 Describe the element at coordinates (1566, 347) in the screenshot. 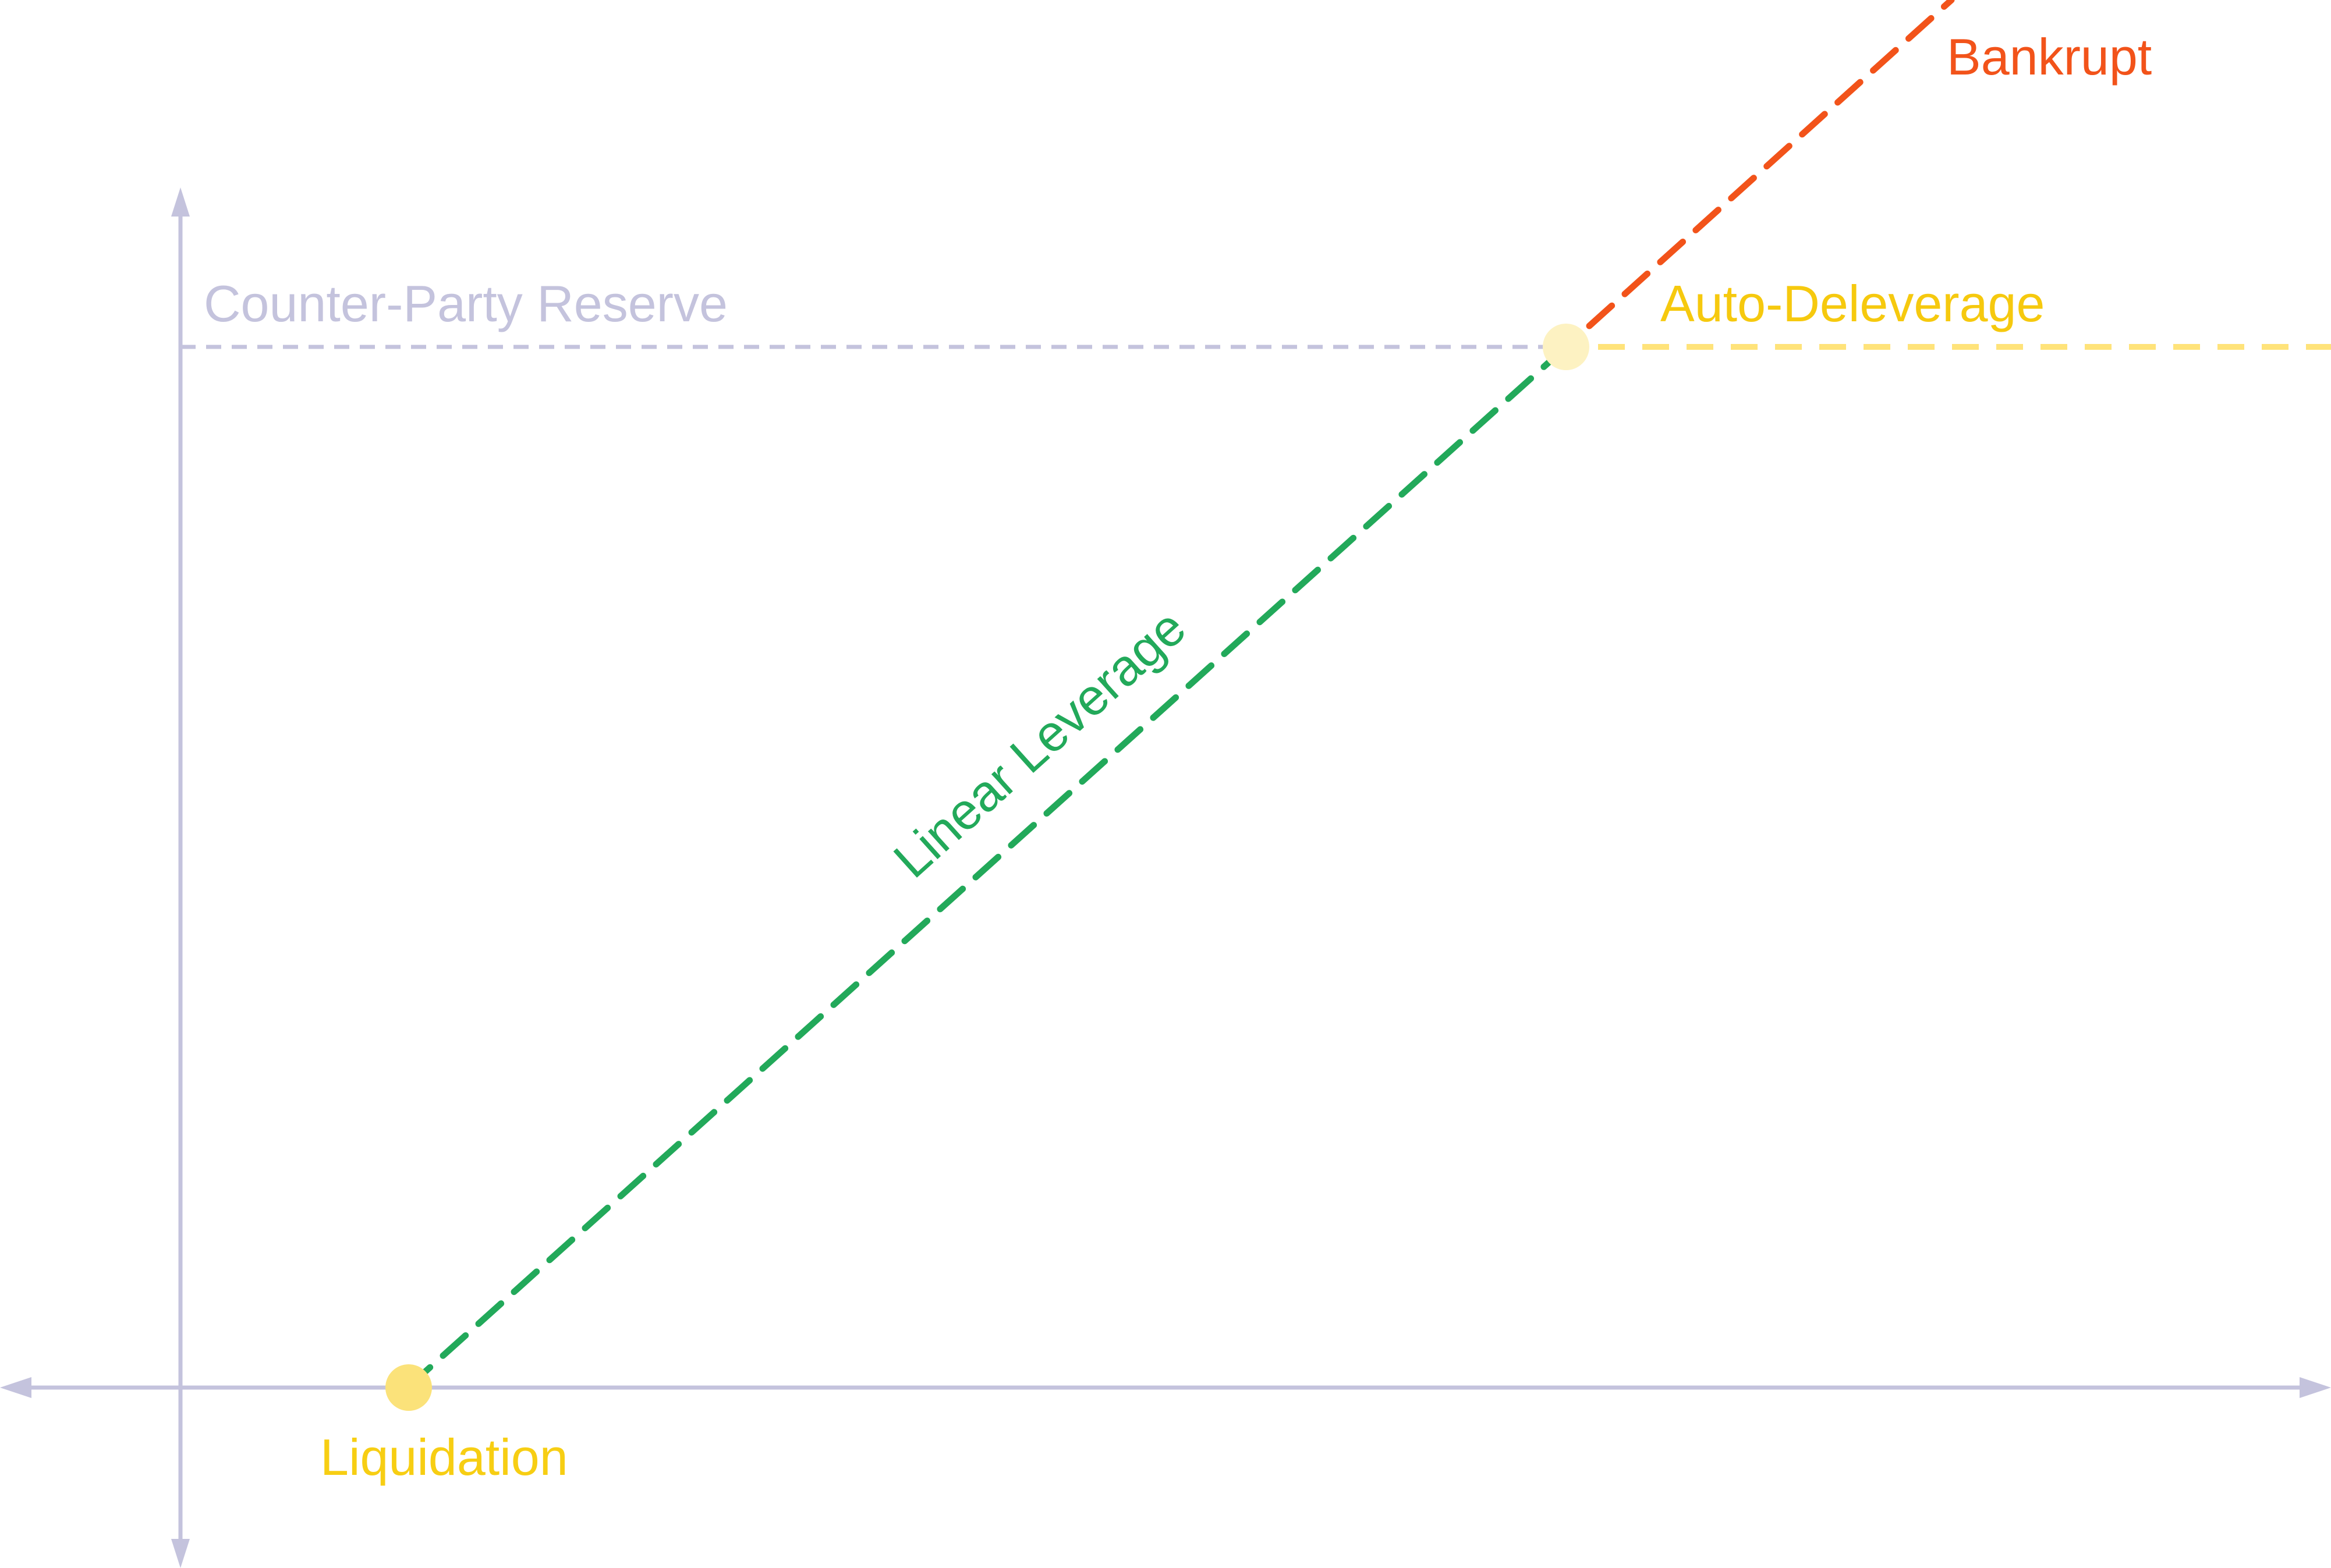

I see `auto-deleverage-point` at that location.